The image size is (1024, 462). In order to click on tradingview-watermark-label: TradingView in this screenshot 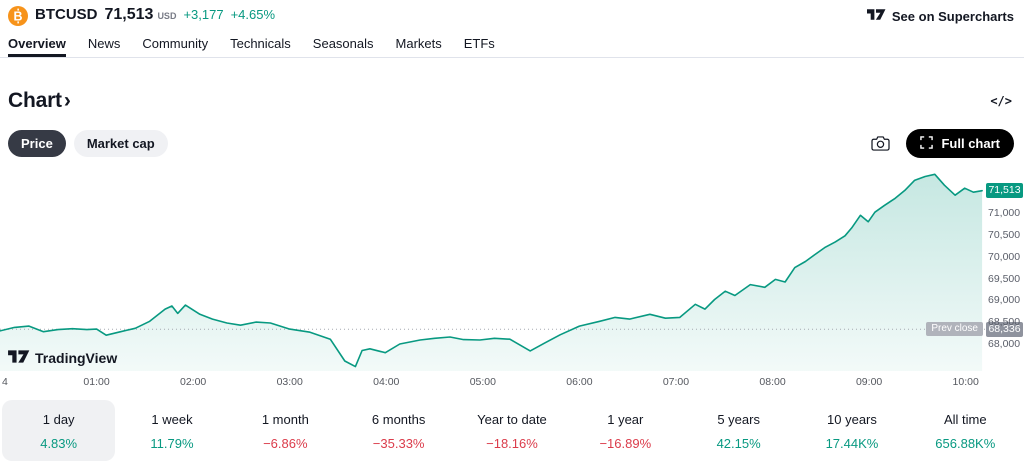, I will do `click(76, 358)`.